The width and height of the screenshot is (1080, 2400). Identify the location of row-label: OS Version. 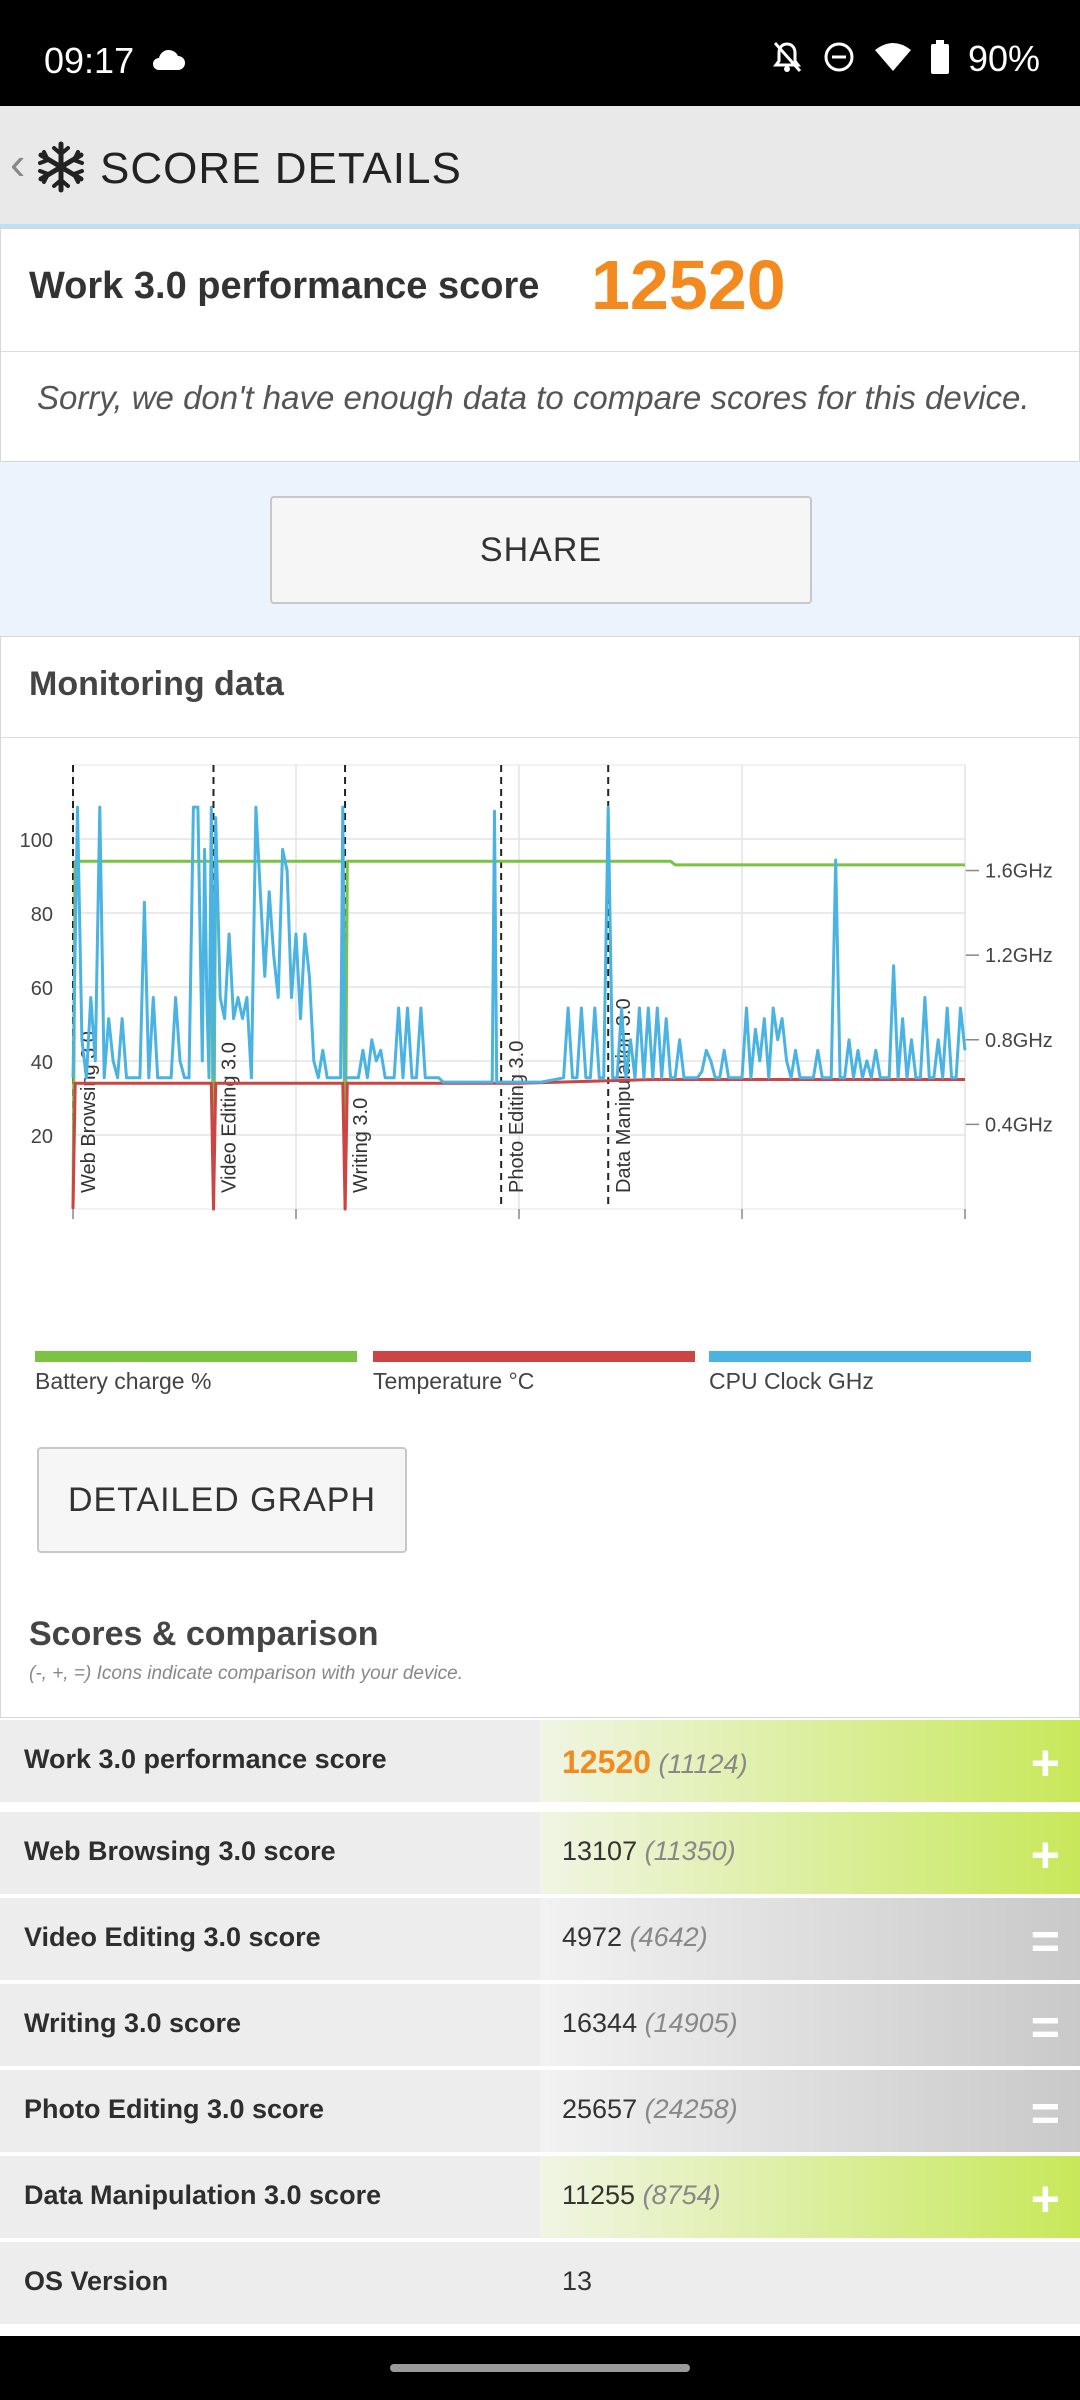
(96, 2281).